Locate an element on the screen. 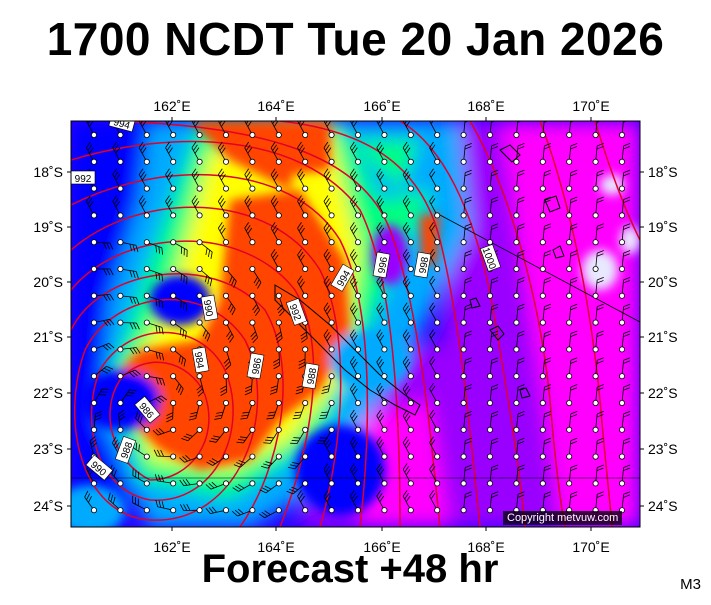 This screenshot has width=711, height=605. lon-label-top: 168˚E is located at coordinates (485, 106).